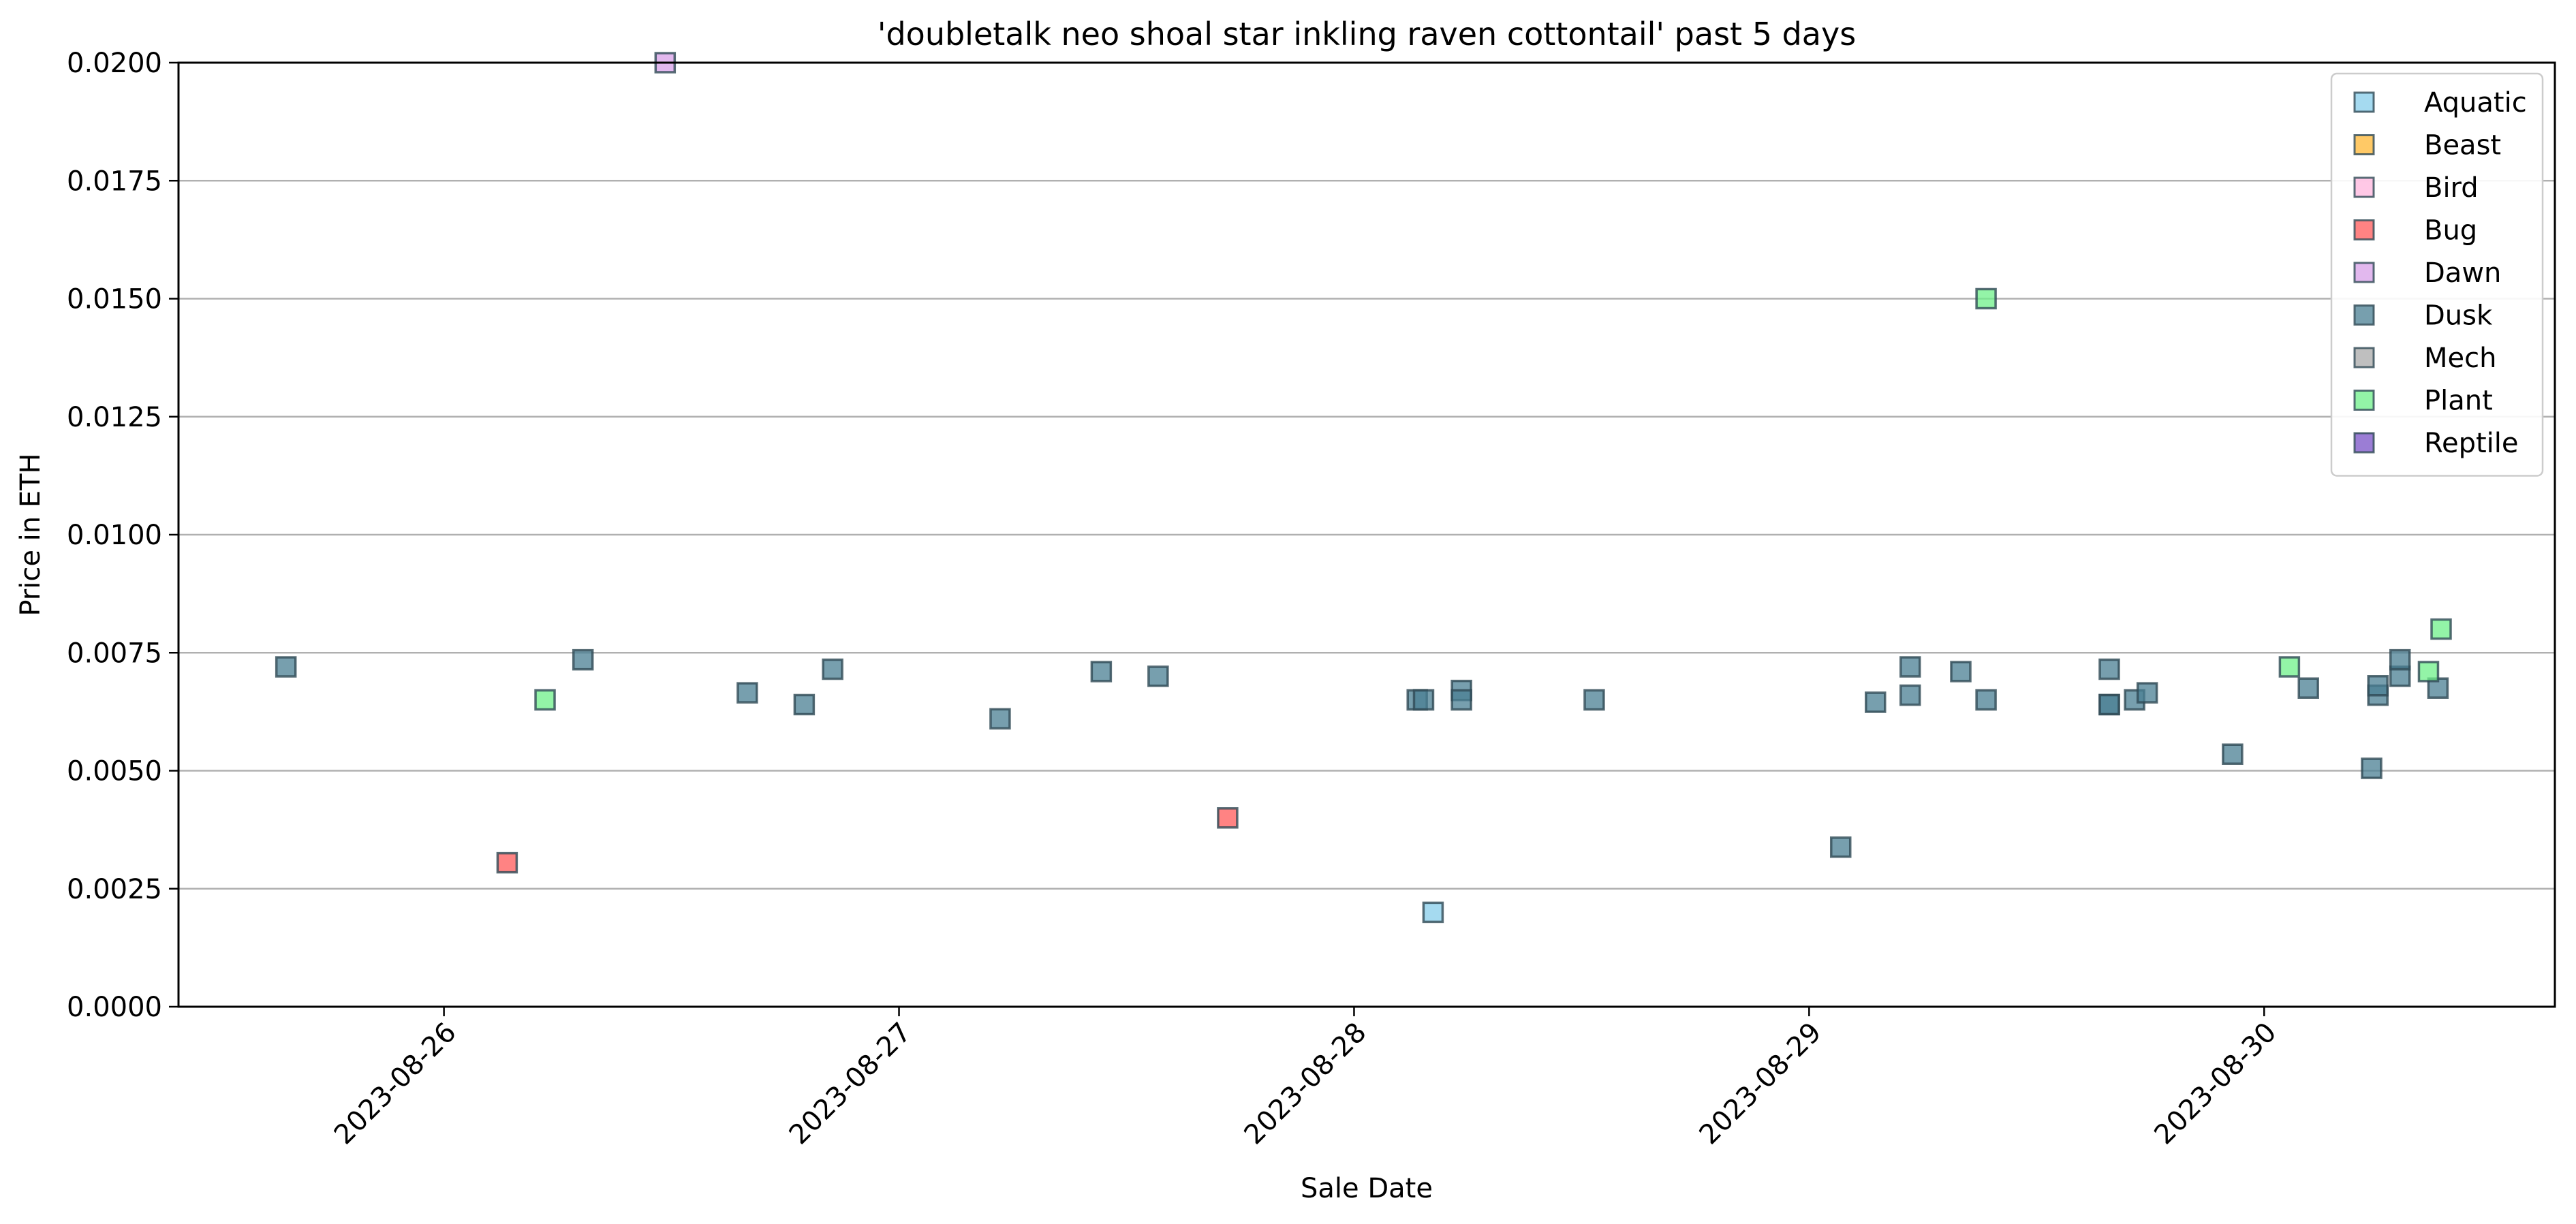 The width and height of the screenshot is (2576, 1224). Describe the element at coordinates (2451, 188) in the screenshot. I see `legend-label-bird: Bird` at that location.